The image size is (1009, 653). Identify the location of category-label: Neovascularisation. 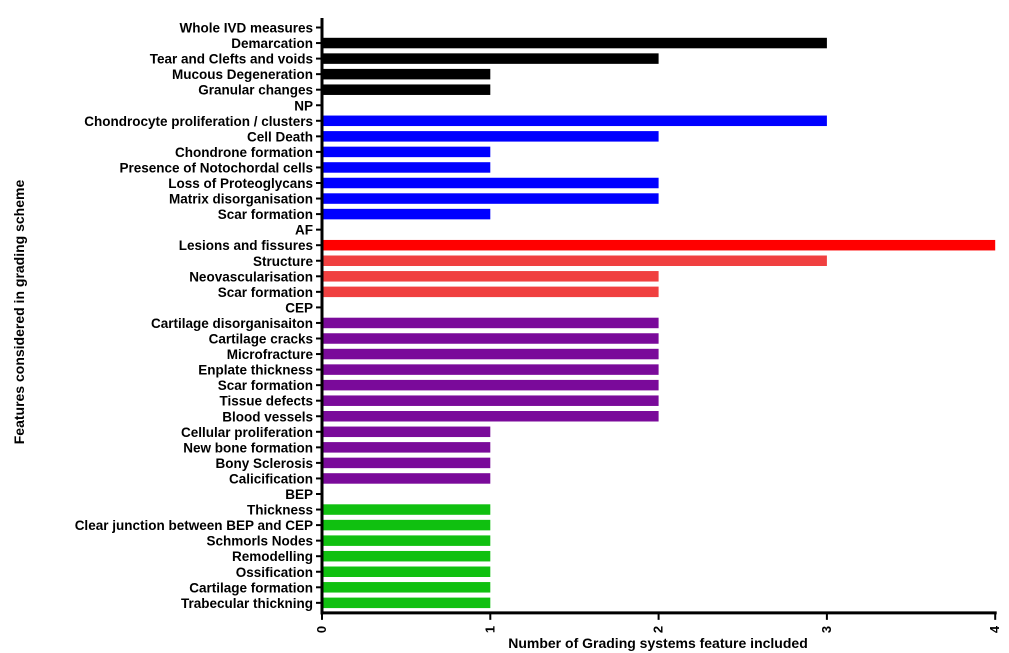
(251, 276).